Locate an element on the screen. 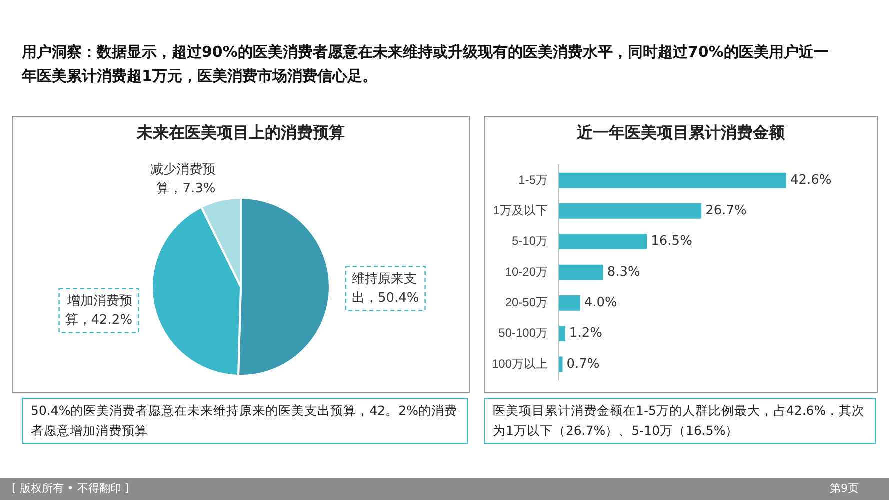 The image size is (889, 500). data-label: 8.3% is located at coordinates (623, 272).